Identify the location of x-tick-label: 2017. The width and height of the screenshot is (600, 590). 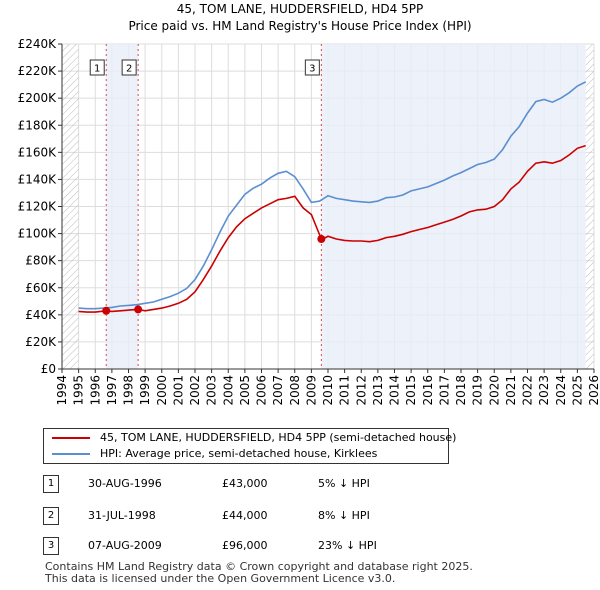
(444, 390).